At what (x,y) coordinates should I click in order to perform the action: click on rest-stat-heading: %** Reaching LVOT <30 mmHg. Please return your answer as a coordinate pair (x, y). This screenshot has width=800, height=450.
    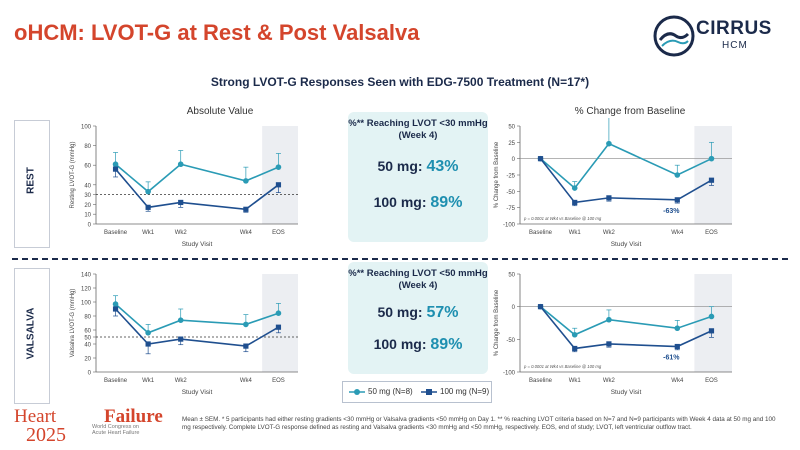
    Looking at the image, I should click on (418, 123).